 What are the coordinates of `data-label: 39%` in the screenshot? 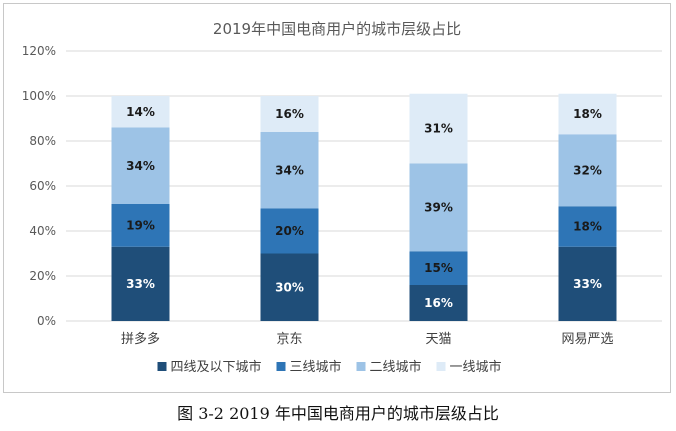 It's located at (438, 207).